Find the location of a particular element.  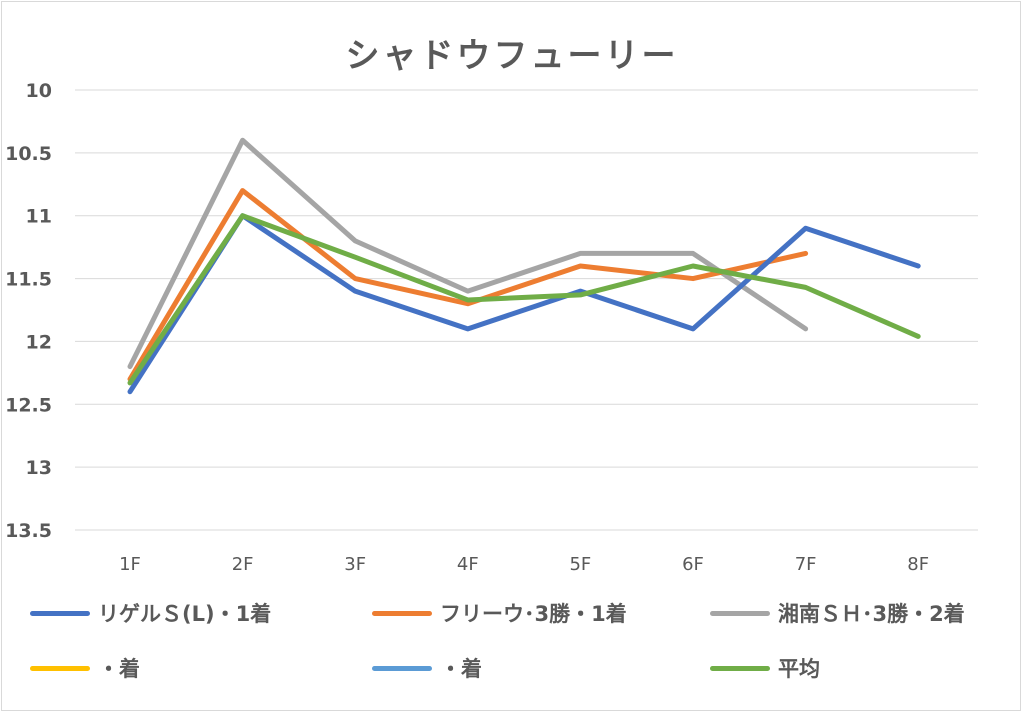

x-tick-label: 7F is located at coordinates (806, 564).